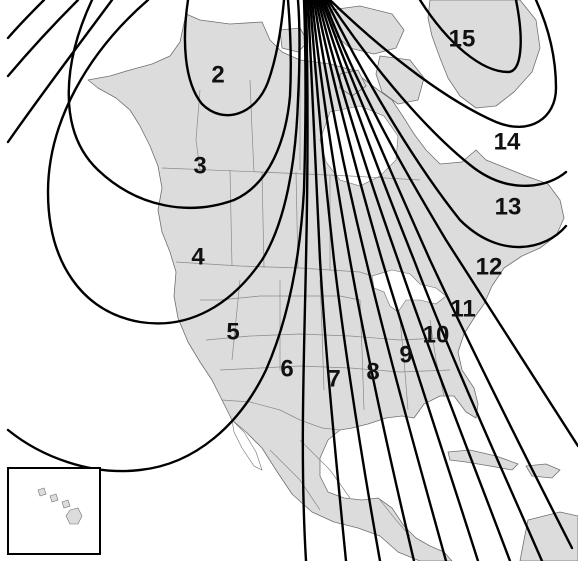  I want to click on hawaii-island-kauai, so click(42, 492).